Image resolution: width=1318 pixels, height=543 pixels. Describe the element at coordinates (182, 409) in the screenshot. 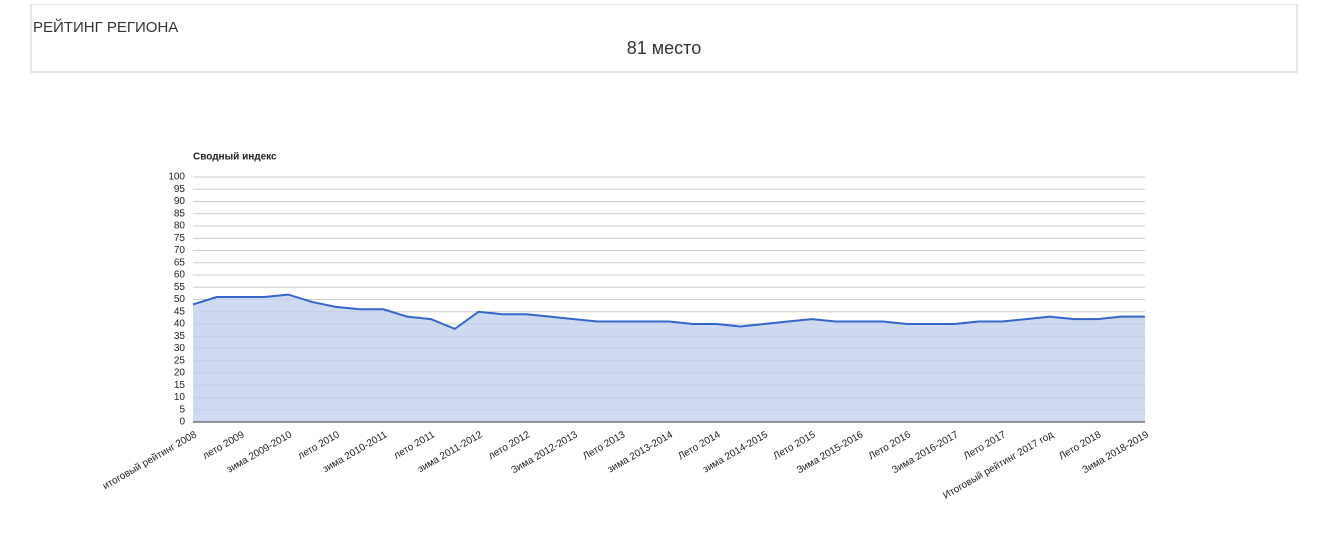

I see `y-tick-label: 5` at that location.